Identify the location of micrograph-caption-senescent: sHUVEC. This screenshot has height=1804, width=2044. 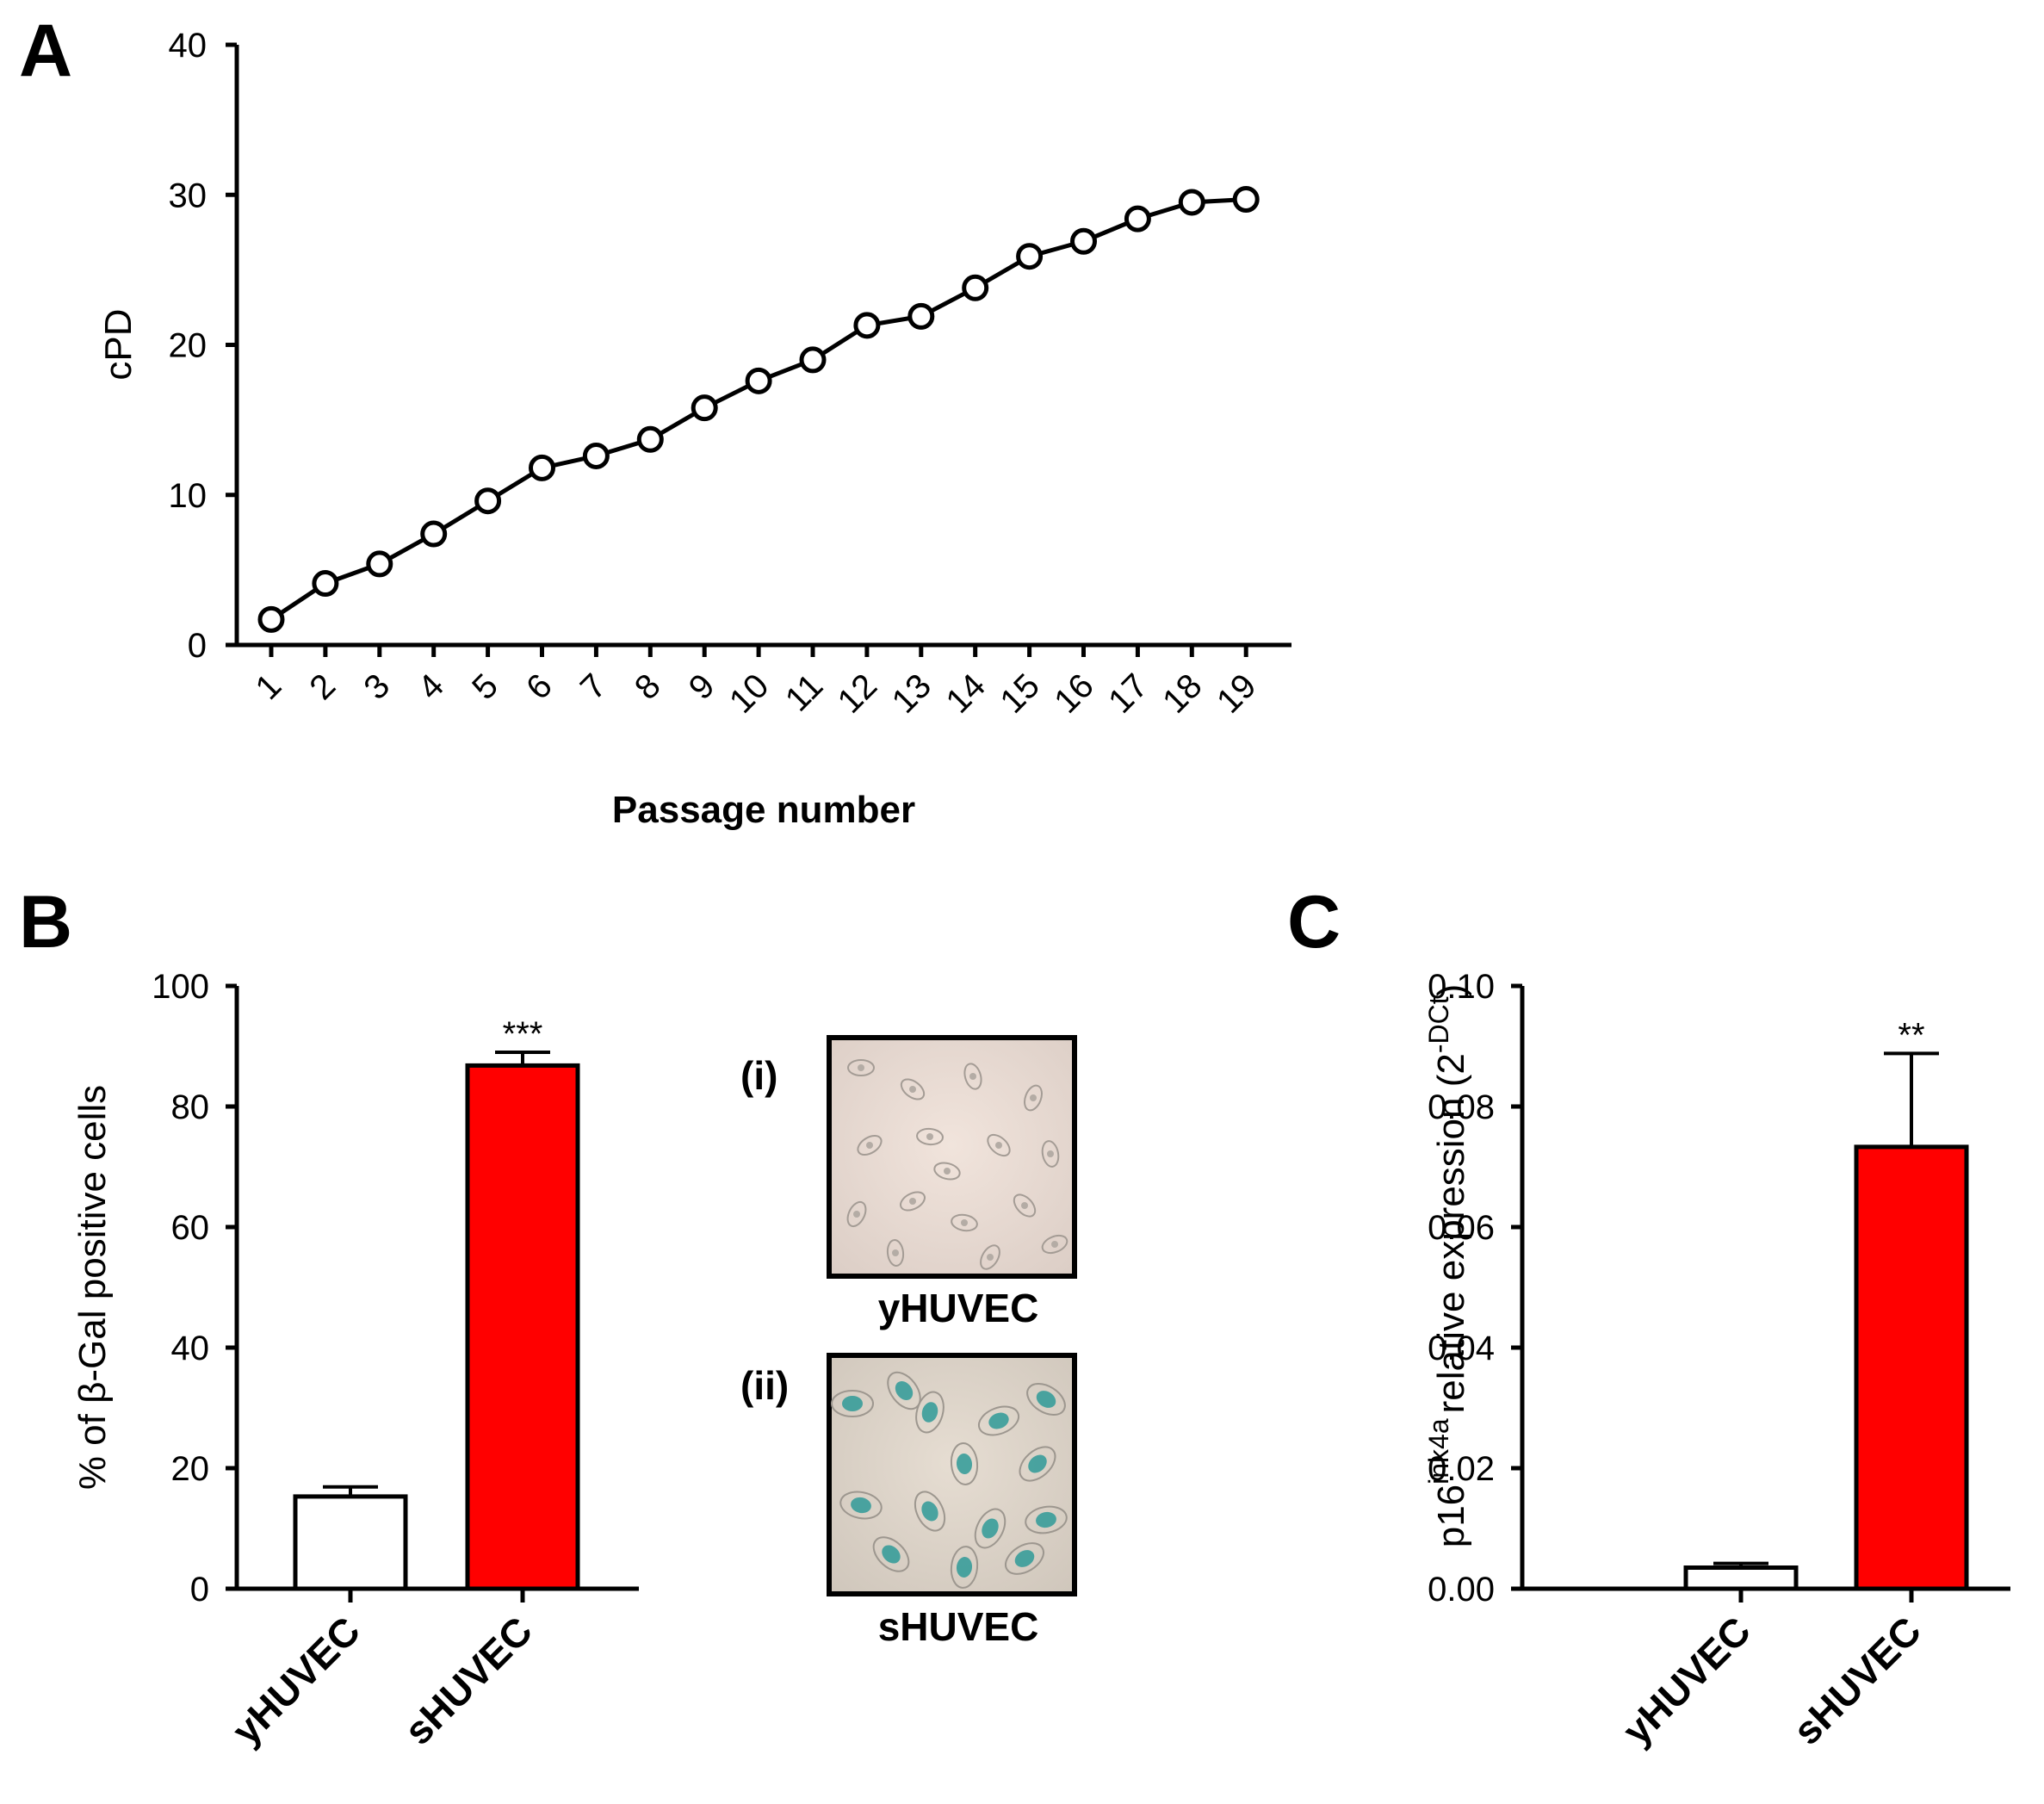
(958, 1626).